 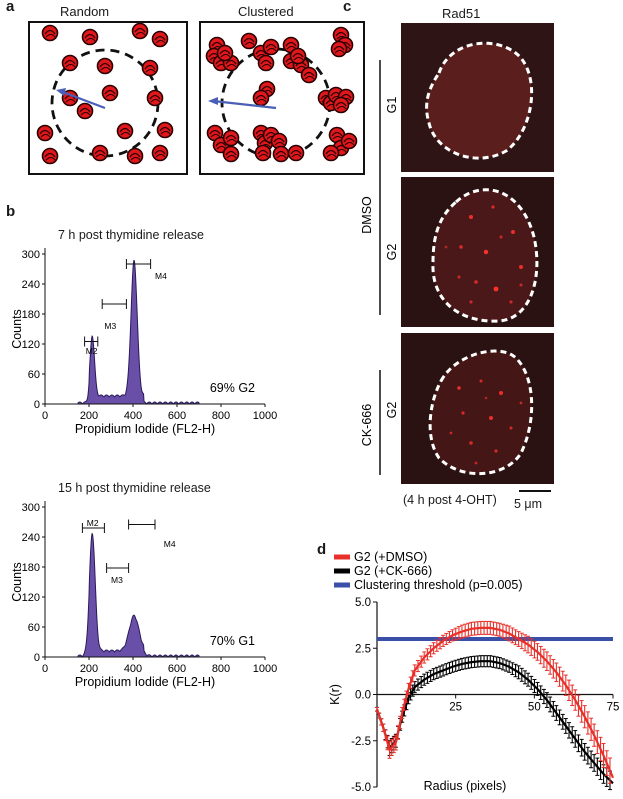 I want to click on legend-label: Clustering threshold (p=0.005), so click(x=438, y=585).